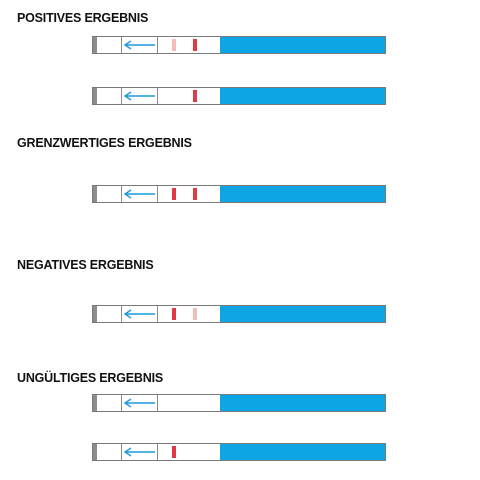 Image resolution: width=480 pixels, height=480 pixels. Describe the element at coordinates (85, 265) in the screenshot. I see `section-title-negative: NEGATIVES ERGEBNIS` at that location.